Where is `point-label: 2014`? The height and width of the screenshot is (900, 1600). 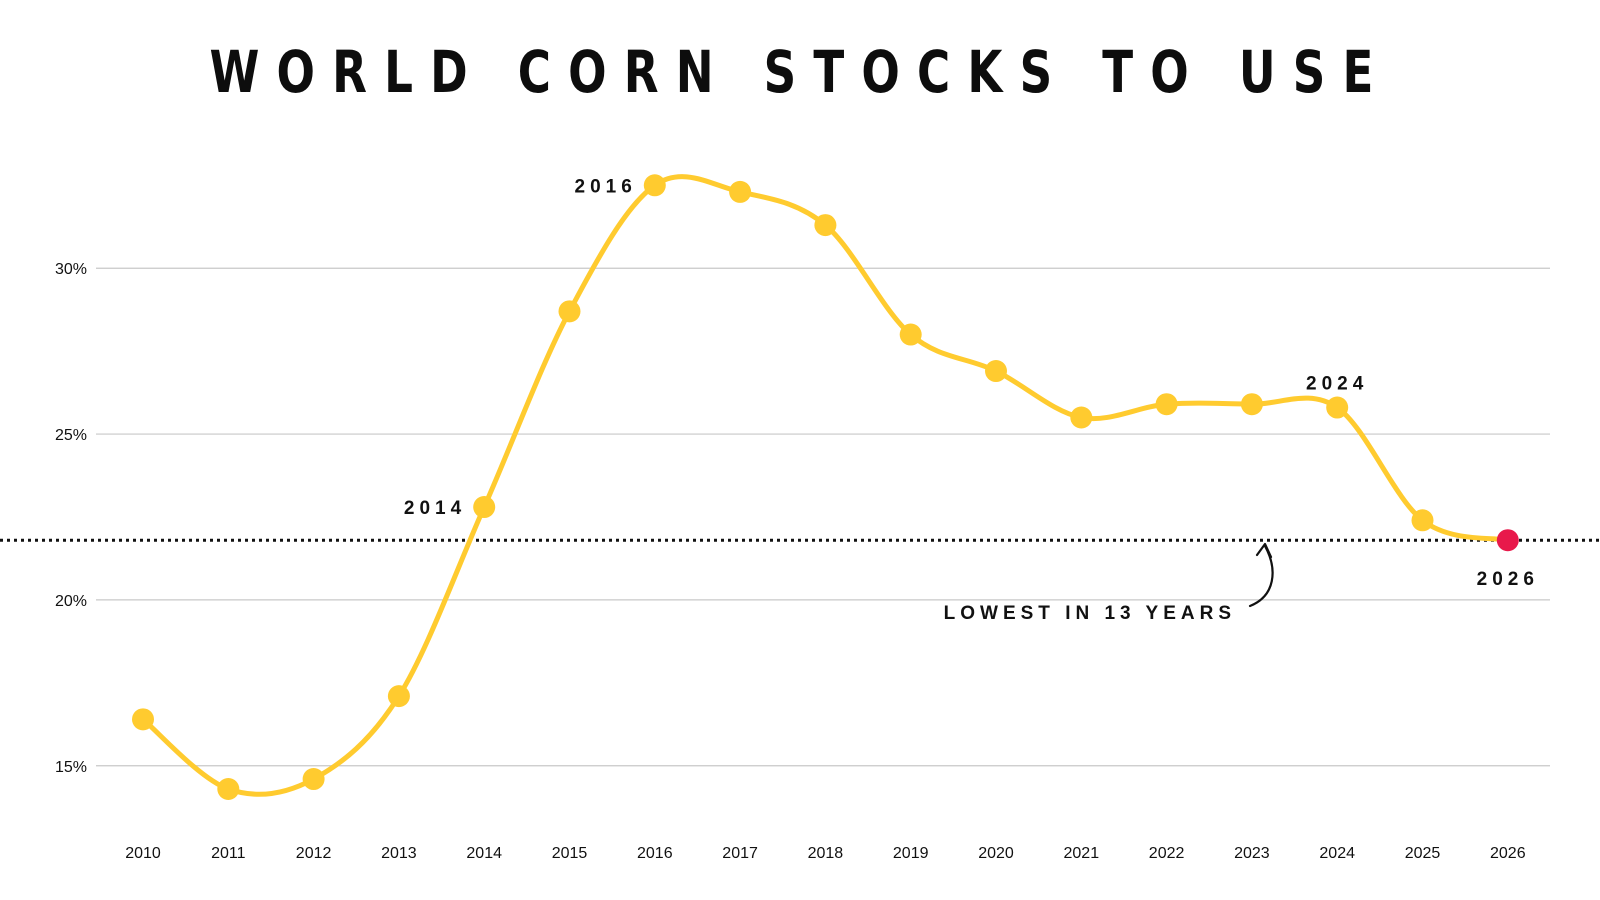 point-label: 2014 is located at coordinates (435, 508).